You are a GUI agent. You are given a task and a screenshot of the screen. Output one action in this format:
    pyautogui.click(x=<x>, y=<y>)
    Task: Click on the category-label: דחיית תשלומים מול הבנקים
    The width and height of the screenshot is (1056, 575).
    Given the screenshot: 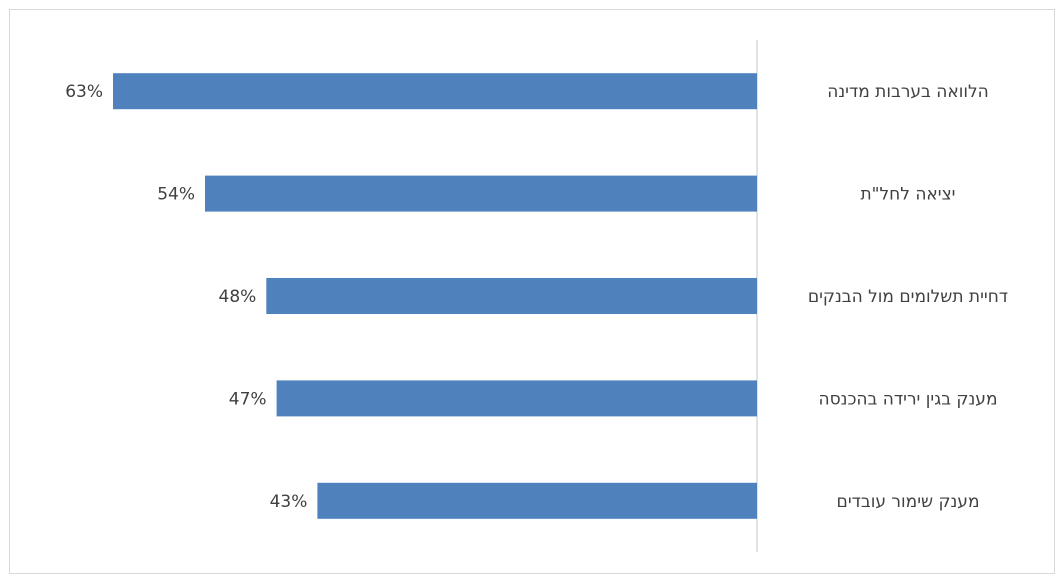 What is the action you would take?
    pyautogui.click(x=908, y=297)
    